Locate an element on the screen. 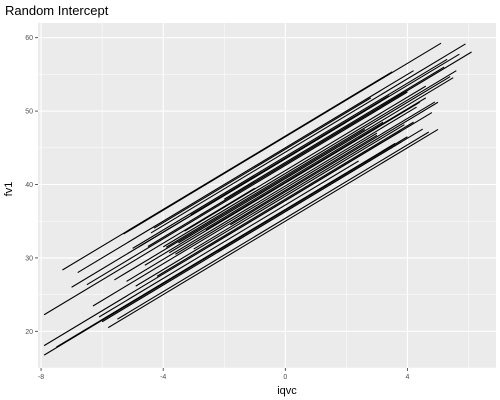 This screenshot has height=400, width=500. y-axis: 20 30 40 50 60 is located at coordinates (31, 185).